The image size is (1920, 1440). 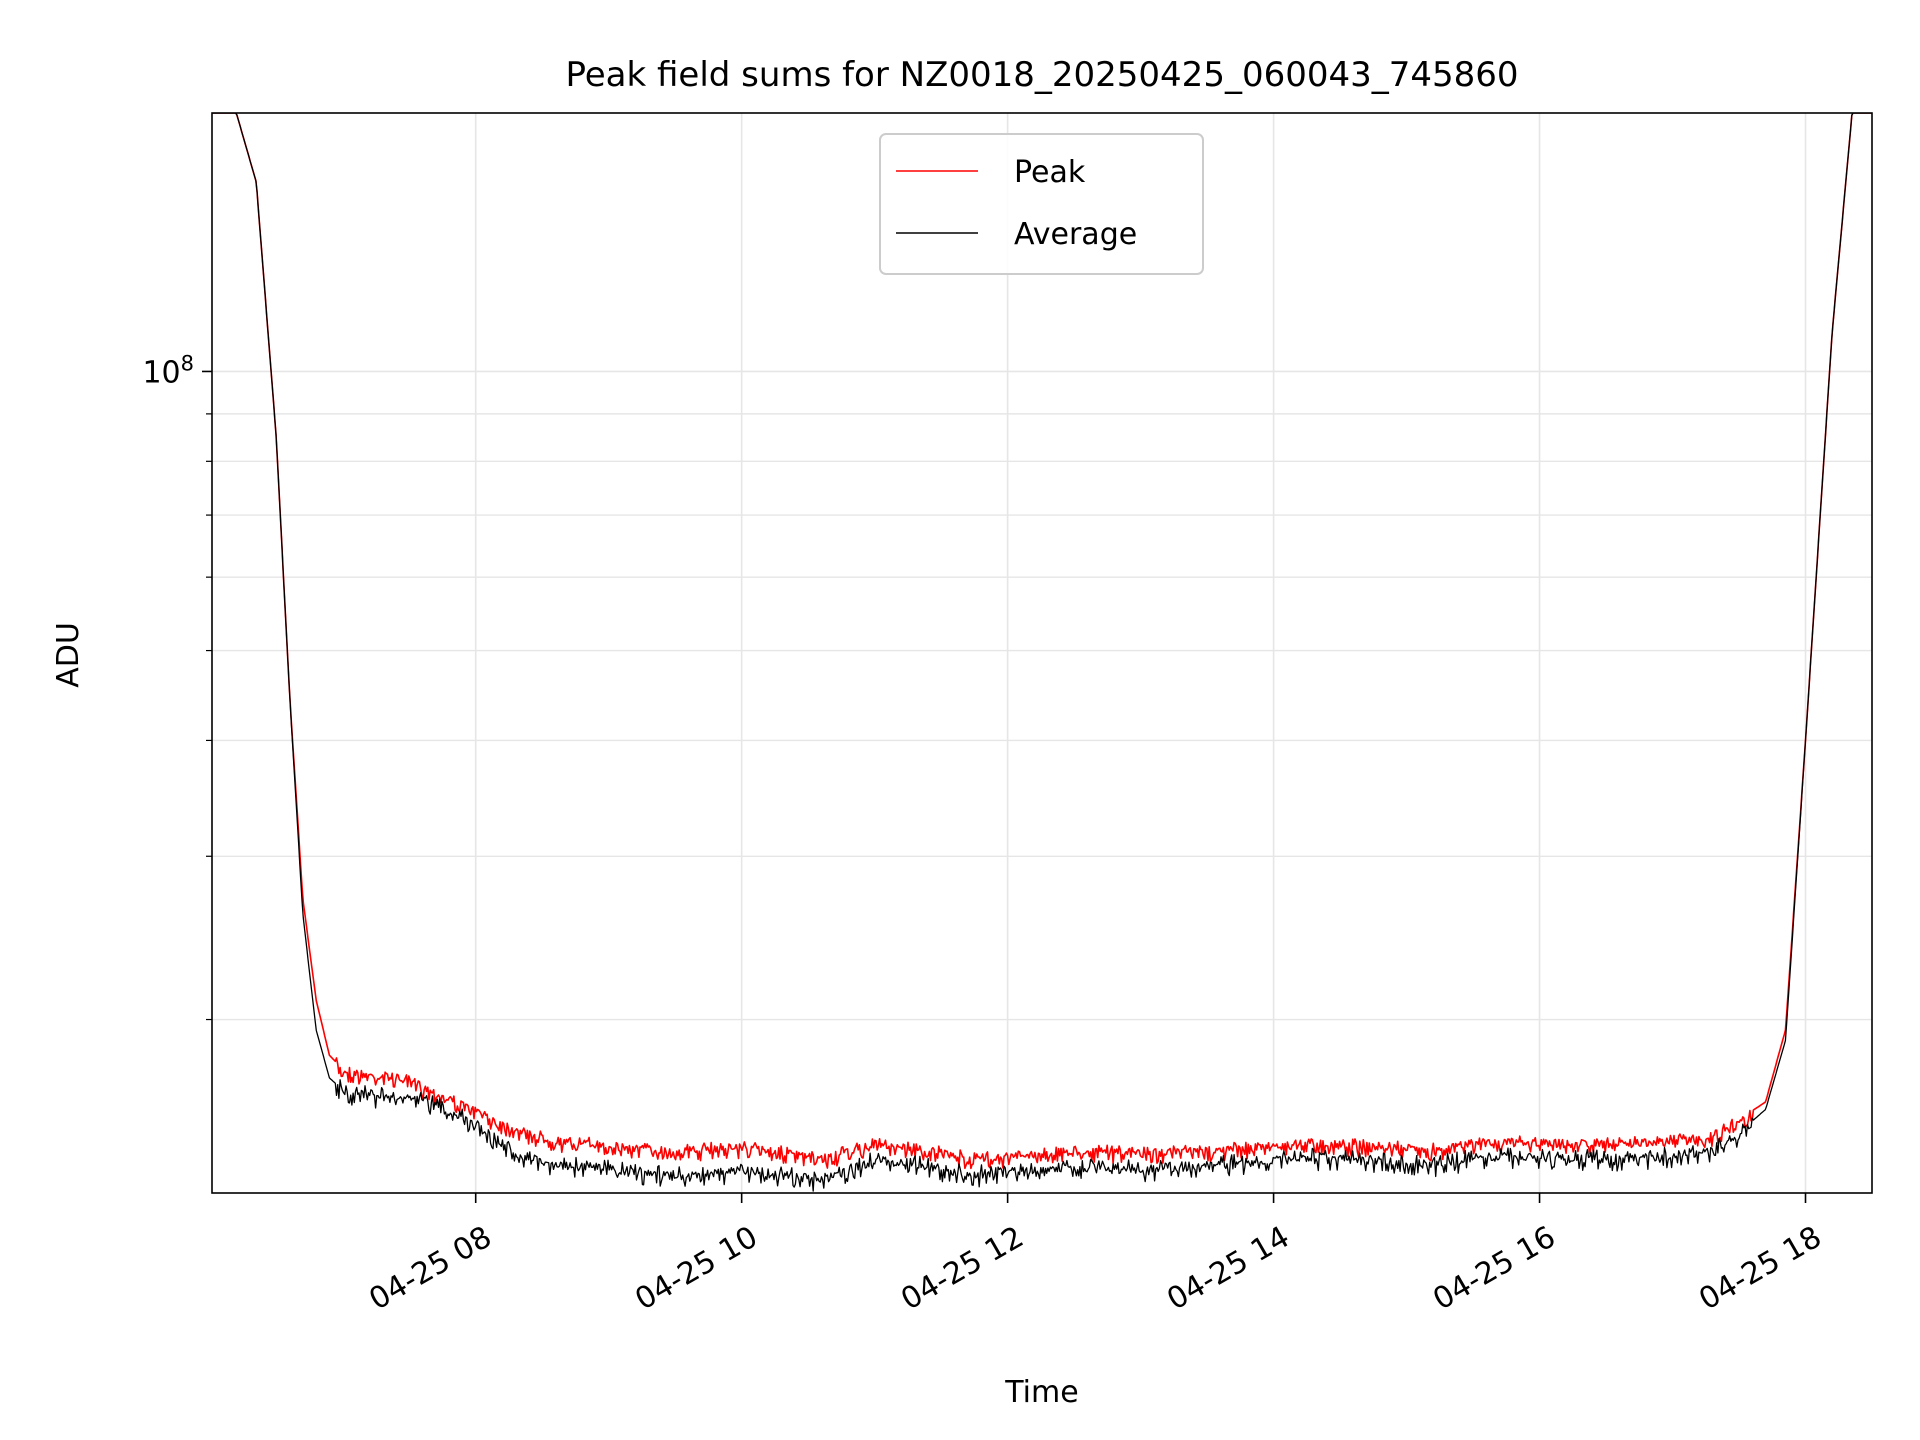 What do you see at coordinates (1050, 172) in the screenshot?
I see `legend-label-peak: Peak` at bounding box center [1050, 172].